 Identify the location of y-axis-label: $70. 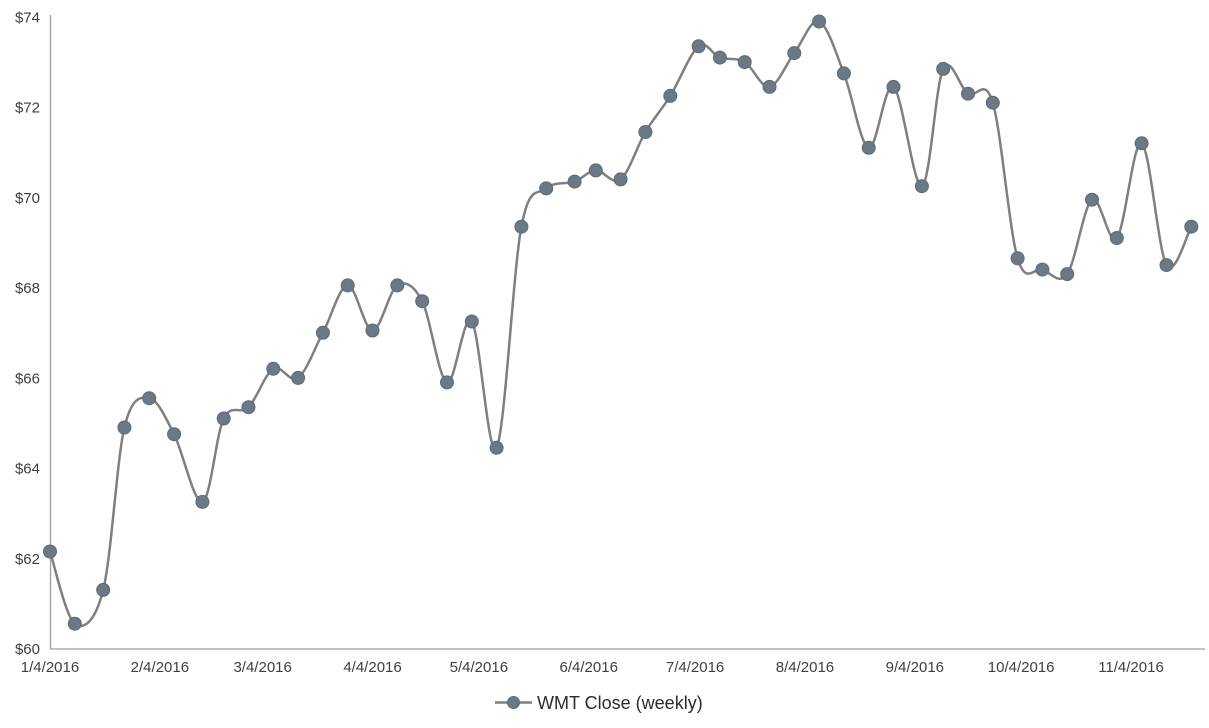
(27, 198).